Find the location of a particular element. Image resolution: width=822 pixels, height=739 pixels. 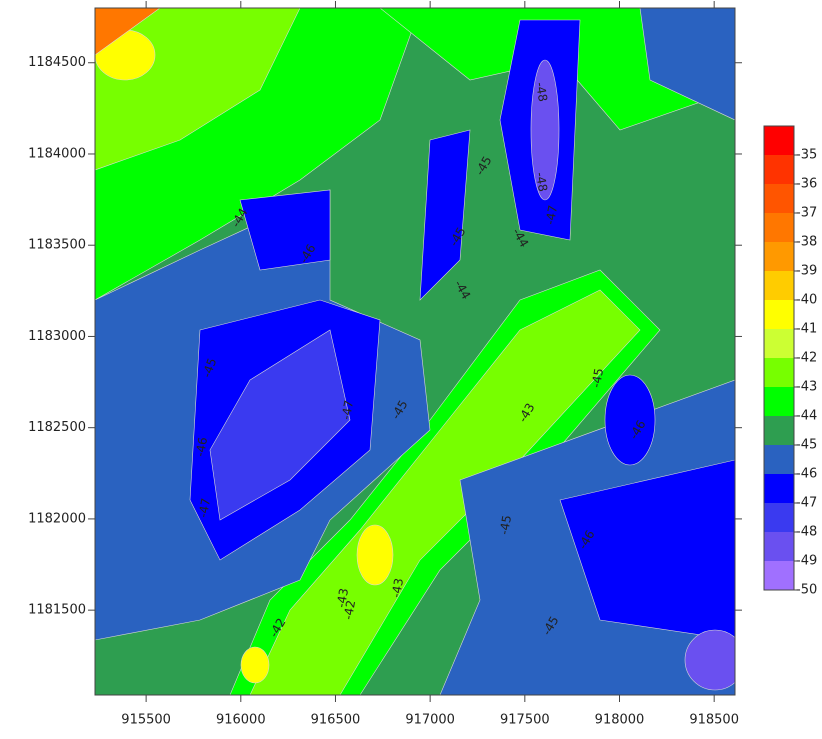

x-tick-label: 917500 is located at coordinates (525, 720).